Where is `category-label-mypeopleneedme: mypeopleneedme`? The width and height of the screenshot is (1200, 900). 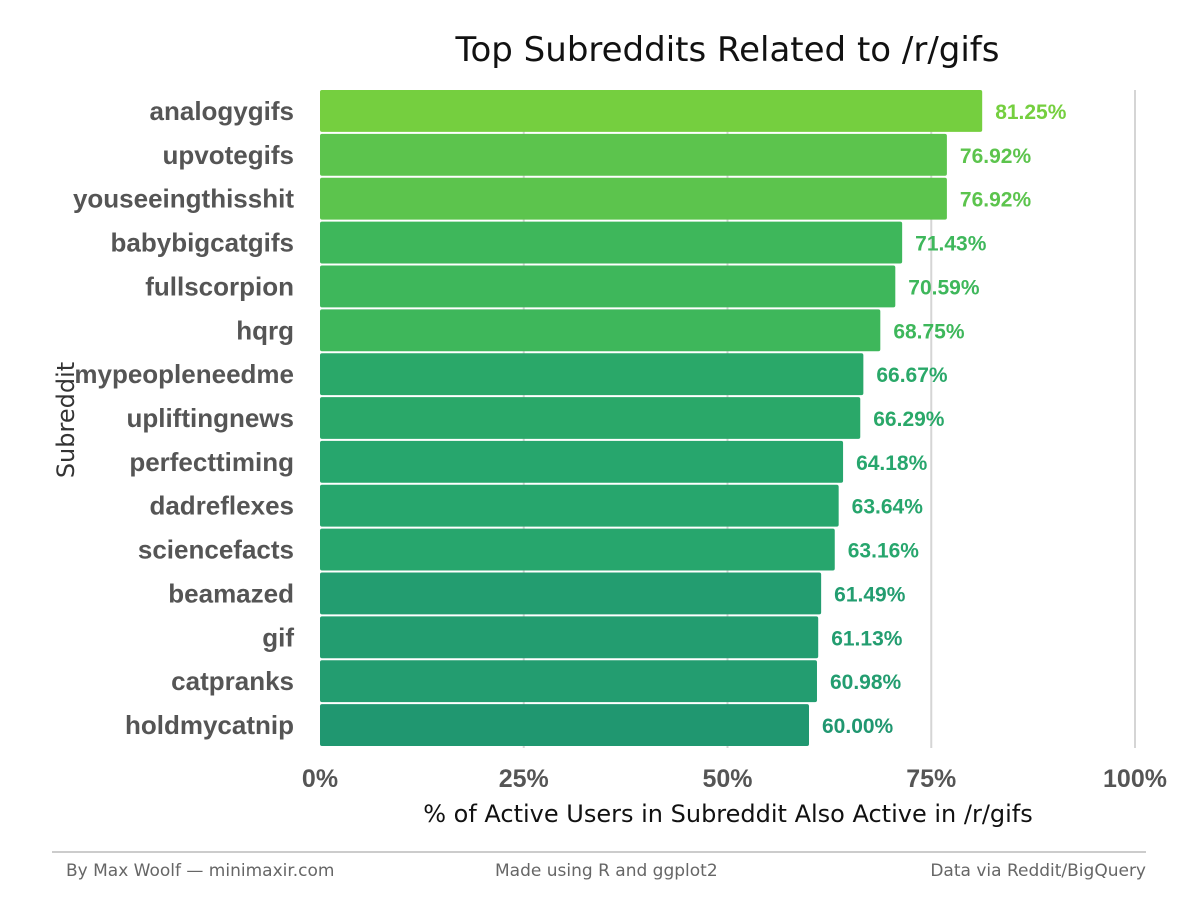
category-label-mypeopleneedme: mypeopleneedme is located at coordinates (184, 374).